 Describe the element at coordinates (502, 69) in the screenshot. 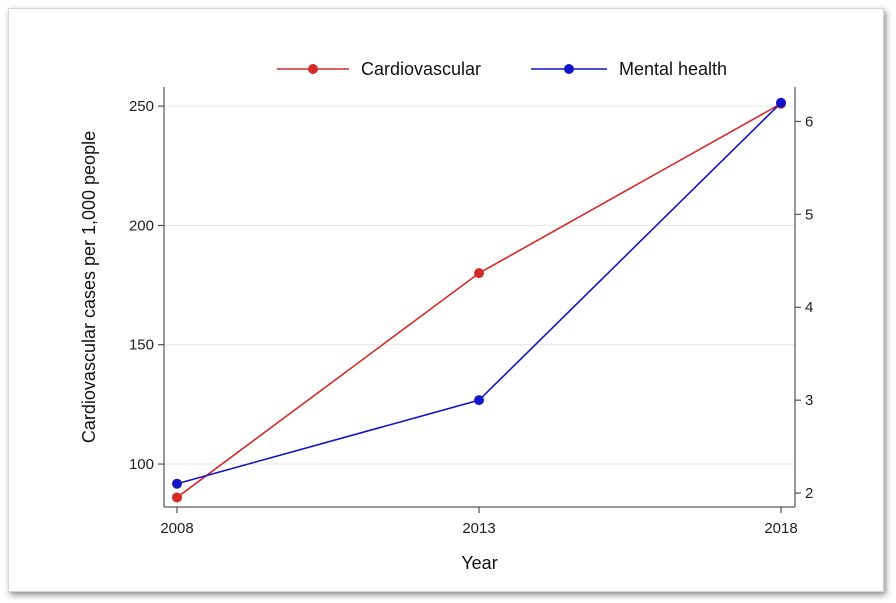

I see `legend: Cardiovascular Mental health` at that location.